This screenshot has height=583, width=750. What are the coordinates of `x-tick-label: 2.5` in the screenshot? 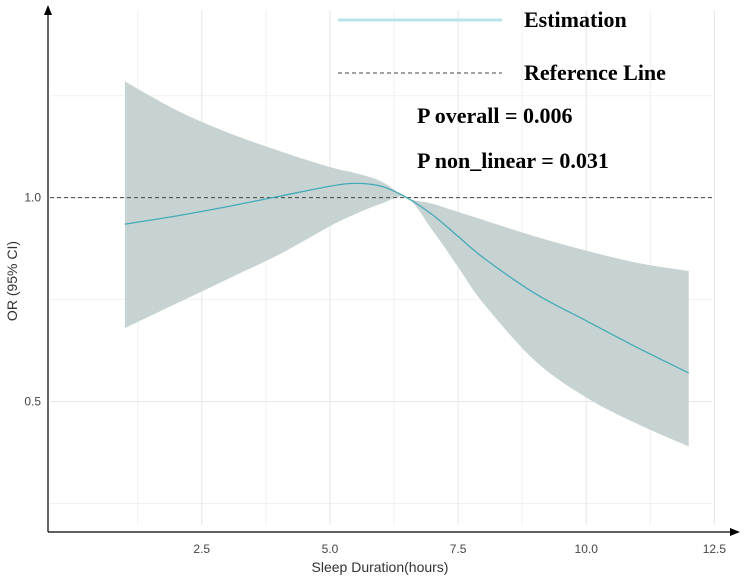 It's located at (201, 549).